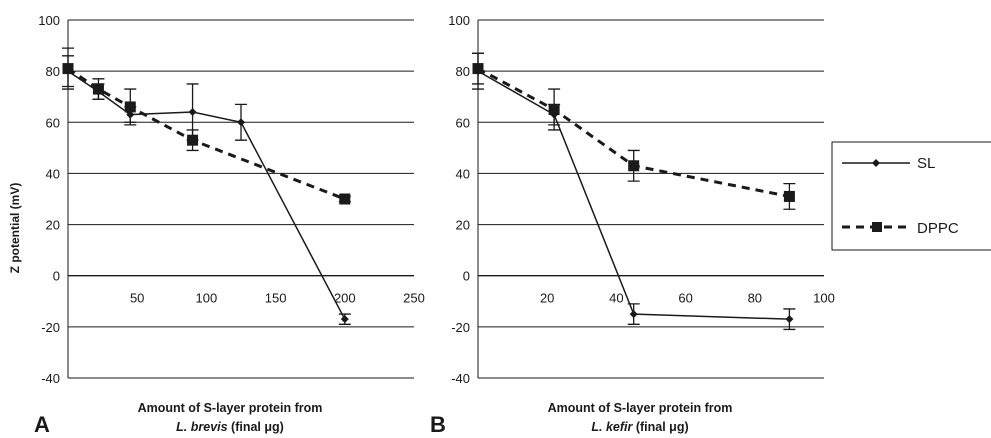 The image size is (991, 438). I want to click on panel-a-x-tick-label: 150, so click(276, 298).